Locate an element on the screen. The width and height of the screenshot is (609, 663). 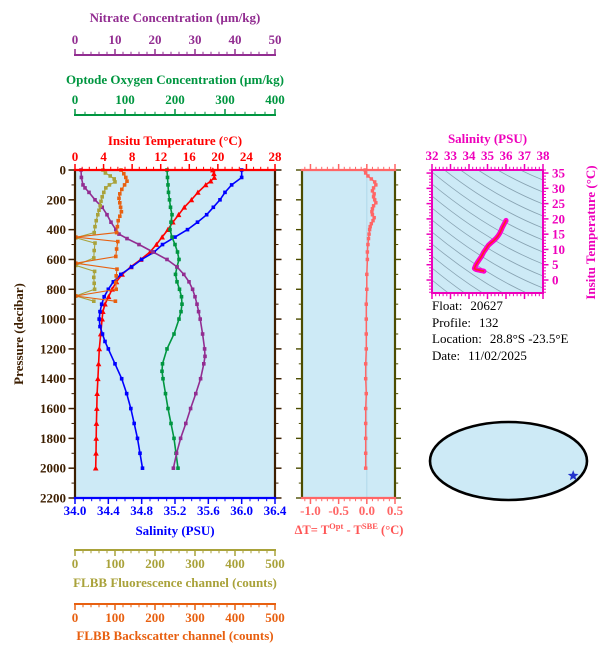
location-value: 28.8°S -23.5°E is located at coordinates (529, 338).